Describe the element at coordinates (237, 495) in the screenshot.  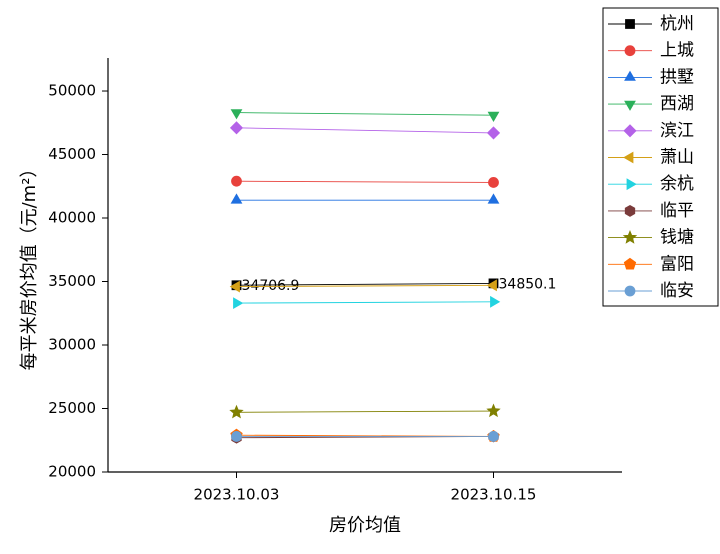
I see `x-tick-label: 2023.10.03` at that location.